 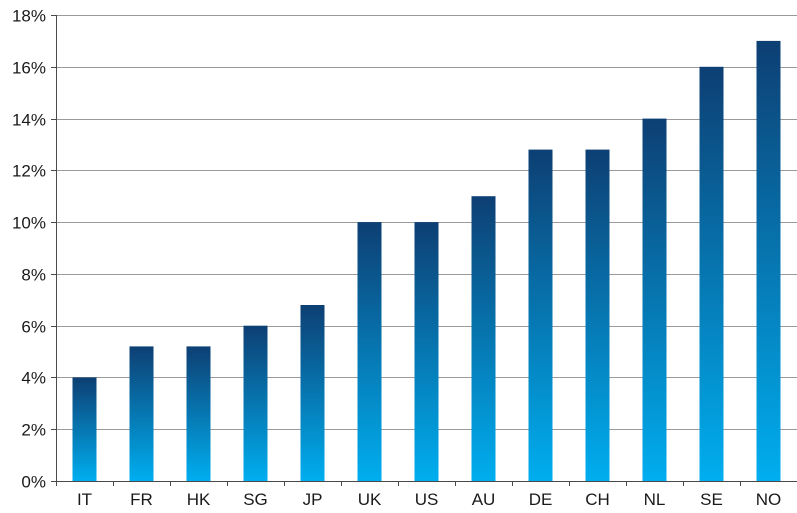 What do you see at coordinates (427, 499) in the screenshot?
I see `x-tick-label: US` at bounding box center [427, 499].